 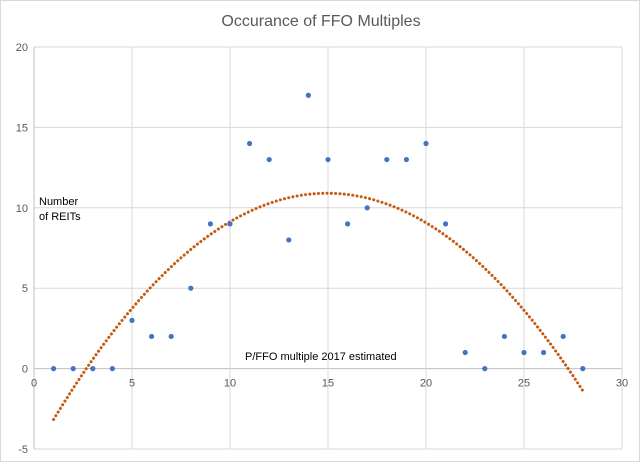 What do you see at coordinates (60, 217) in the screenshot?
I see `y-annotation-line2: of REITs` at bounding box center [60, 217].